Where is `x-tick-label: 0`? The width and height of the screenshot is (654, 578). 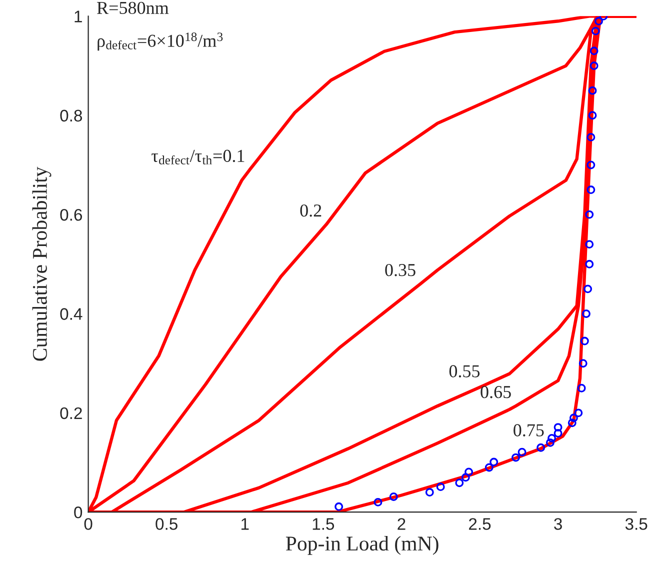 x-tick-label: 0 is located at coordinates (88, 524).